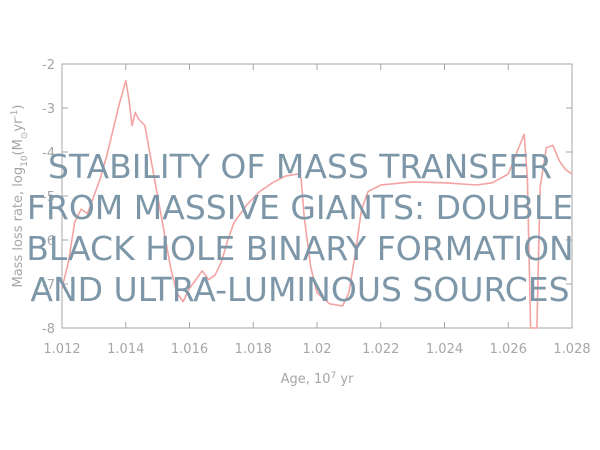 This screenshot has height=450, width=600. What do you see at coordinates (48, 285) in the screenshot?
I see `y-tick-label: -7` at bounding box center [48, 285].